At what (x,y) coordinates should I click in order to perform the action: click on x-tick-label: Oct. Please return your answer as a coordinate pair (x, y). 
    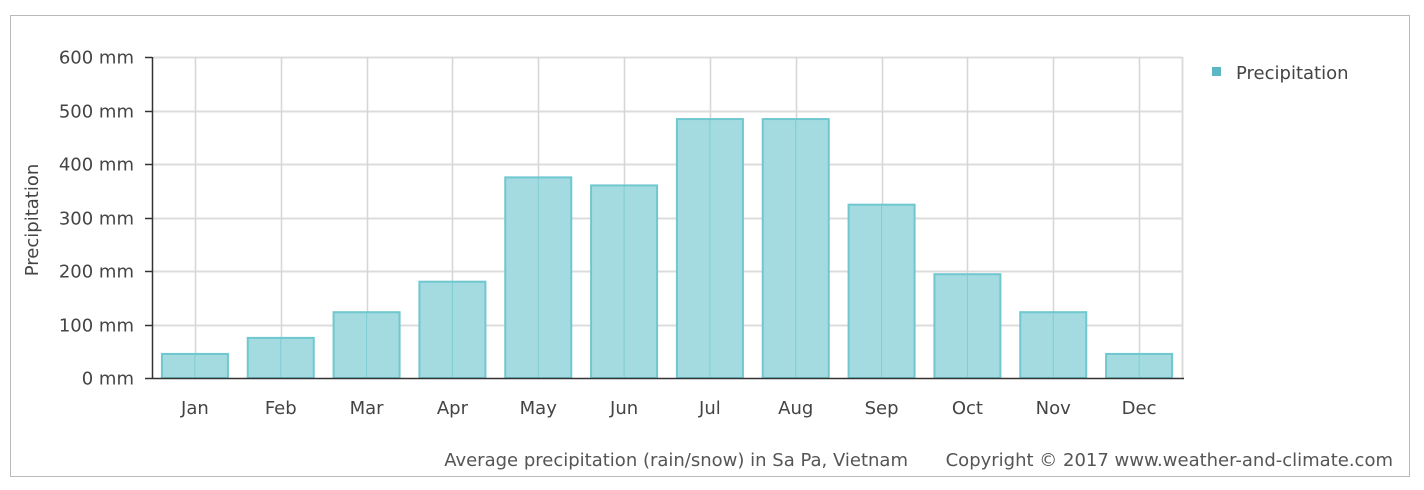
    Looking at the image, I should click on (967, 408).